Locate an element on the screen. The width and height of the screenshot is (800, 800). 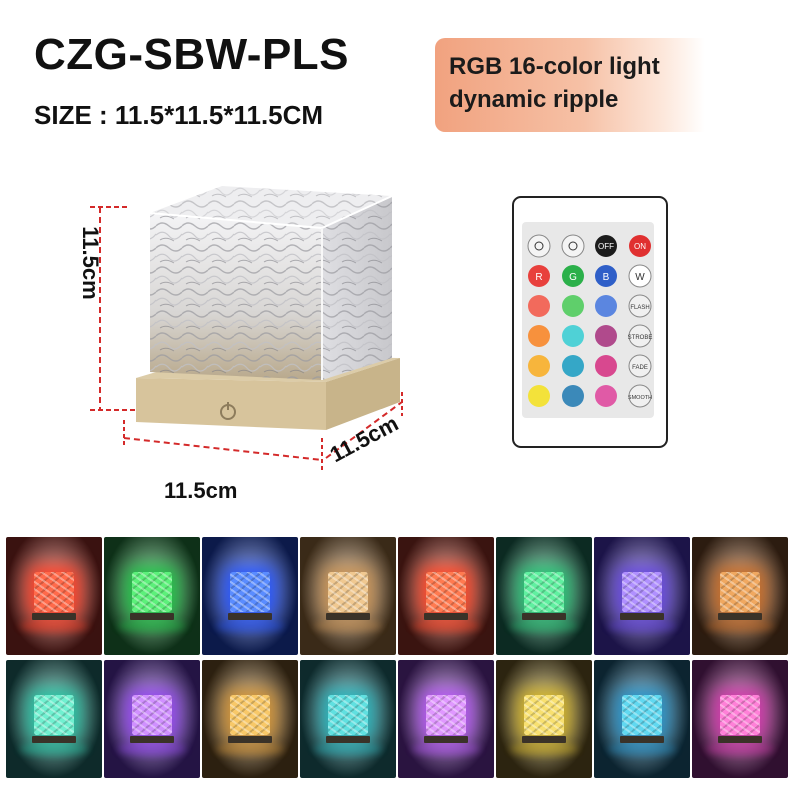
feature-badge-line-1: RGB 16-color light is located at coordinates (554, 66).